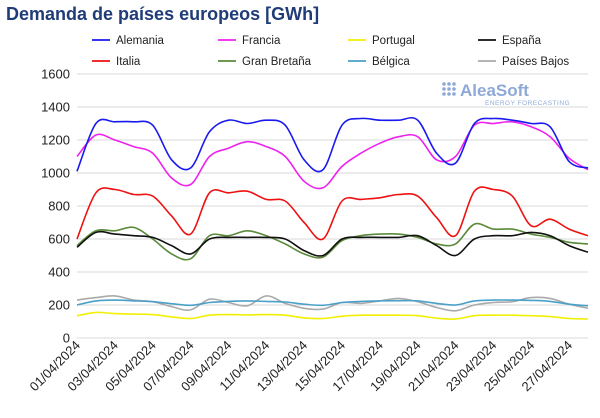 This screenshot has height=418, width=600. What do you see at coordinates (128, 62) in the screenshot?
I see `legend-label: Italia` at bounding box center [128, 62].